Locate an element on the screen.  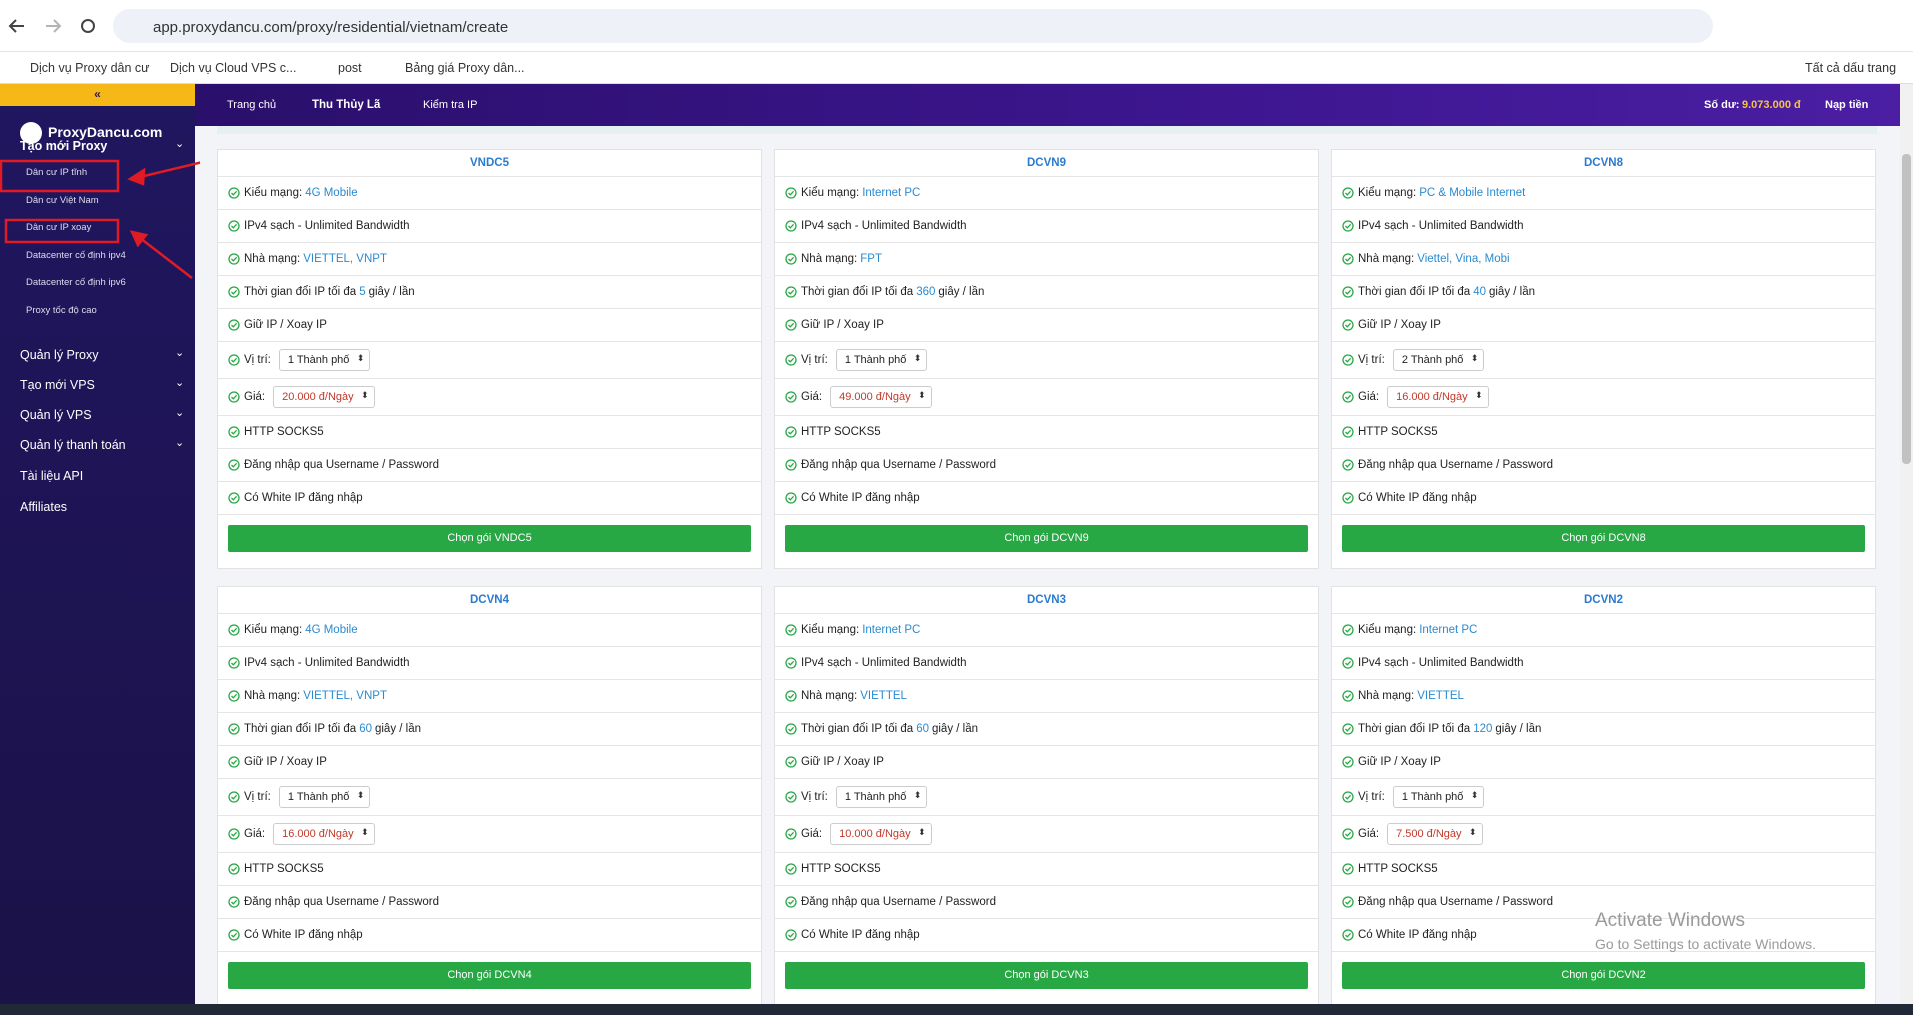
label: Kiểu mạng: is located at coordinates (1387, 630).